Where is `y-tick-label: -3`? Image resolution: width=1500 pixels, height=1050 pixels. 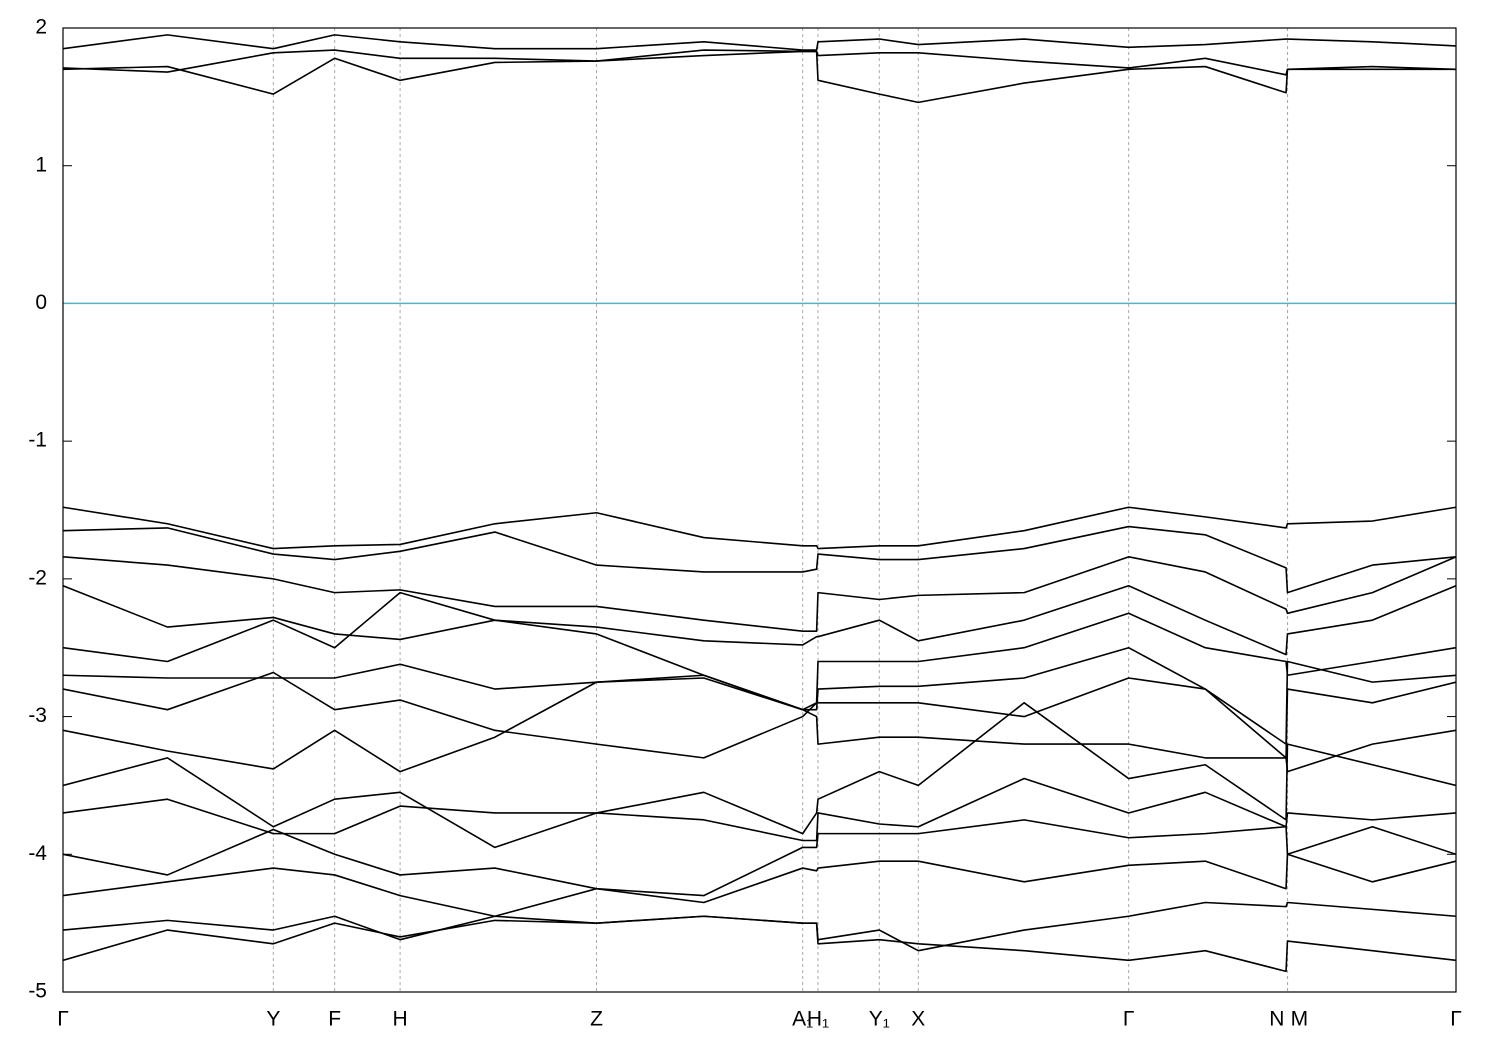
y-tick-label: -3 is located at coordinates (37, 715).